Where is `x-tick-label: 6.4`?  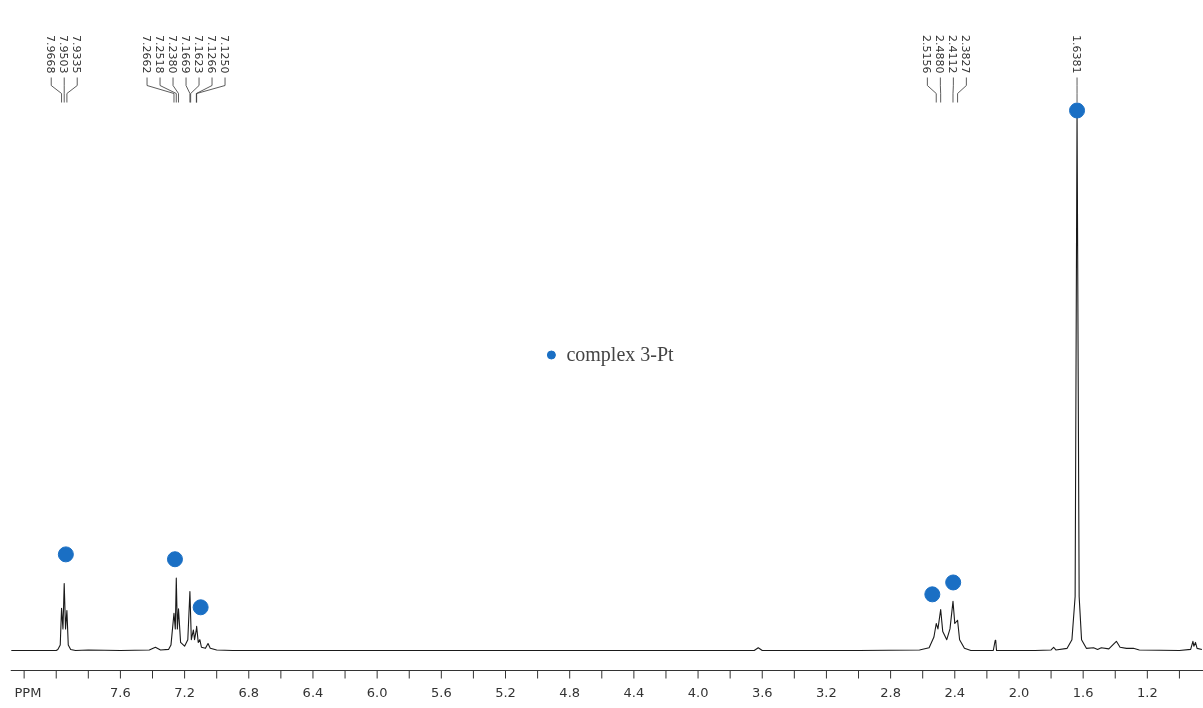 x-tick-label: 6.4 is located at coordinates (313, 692).